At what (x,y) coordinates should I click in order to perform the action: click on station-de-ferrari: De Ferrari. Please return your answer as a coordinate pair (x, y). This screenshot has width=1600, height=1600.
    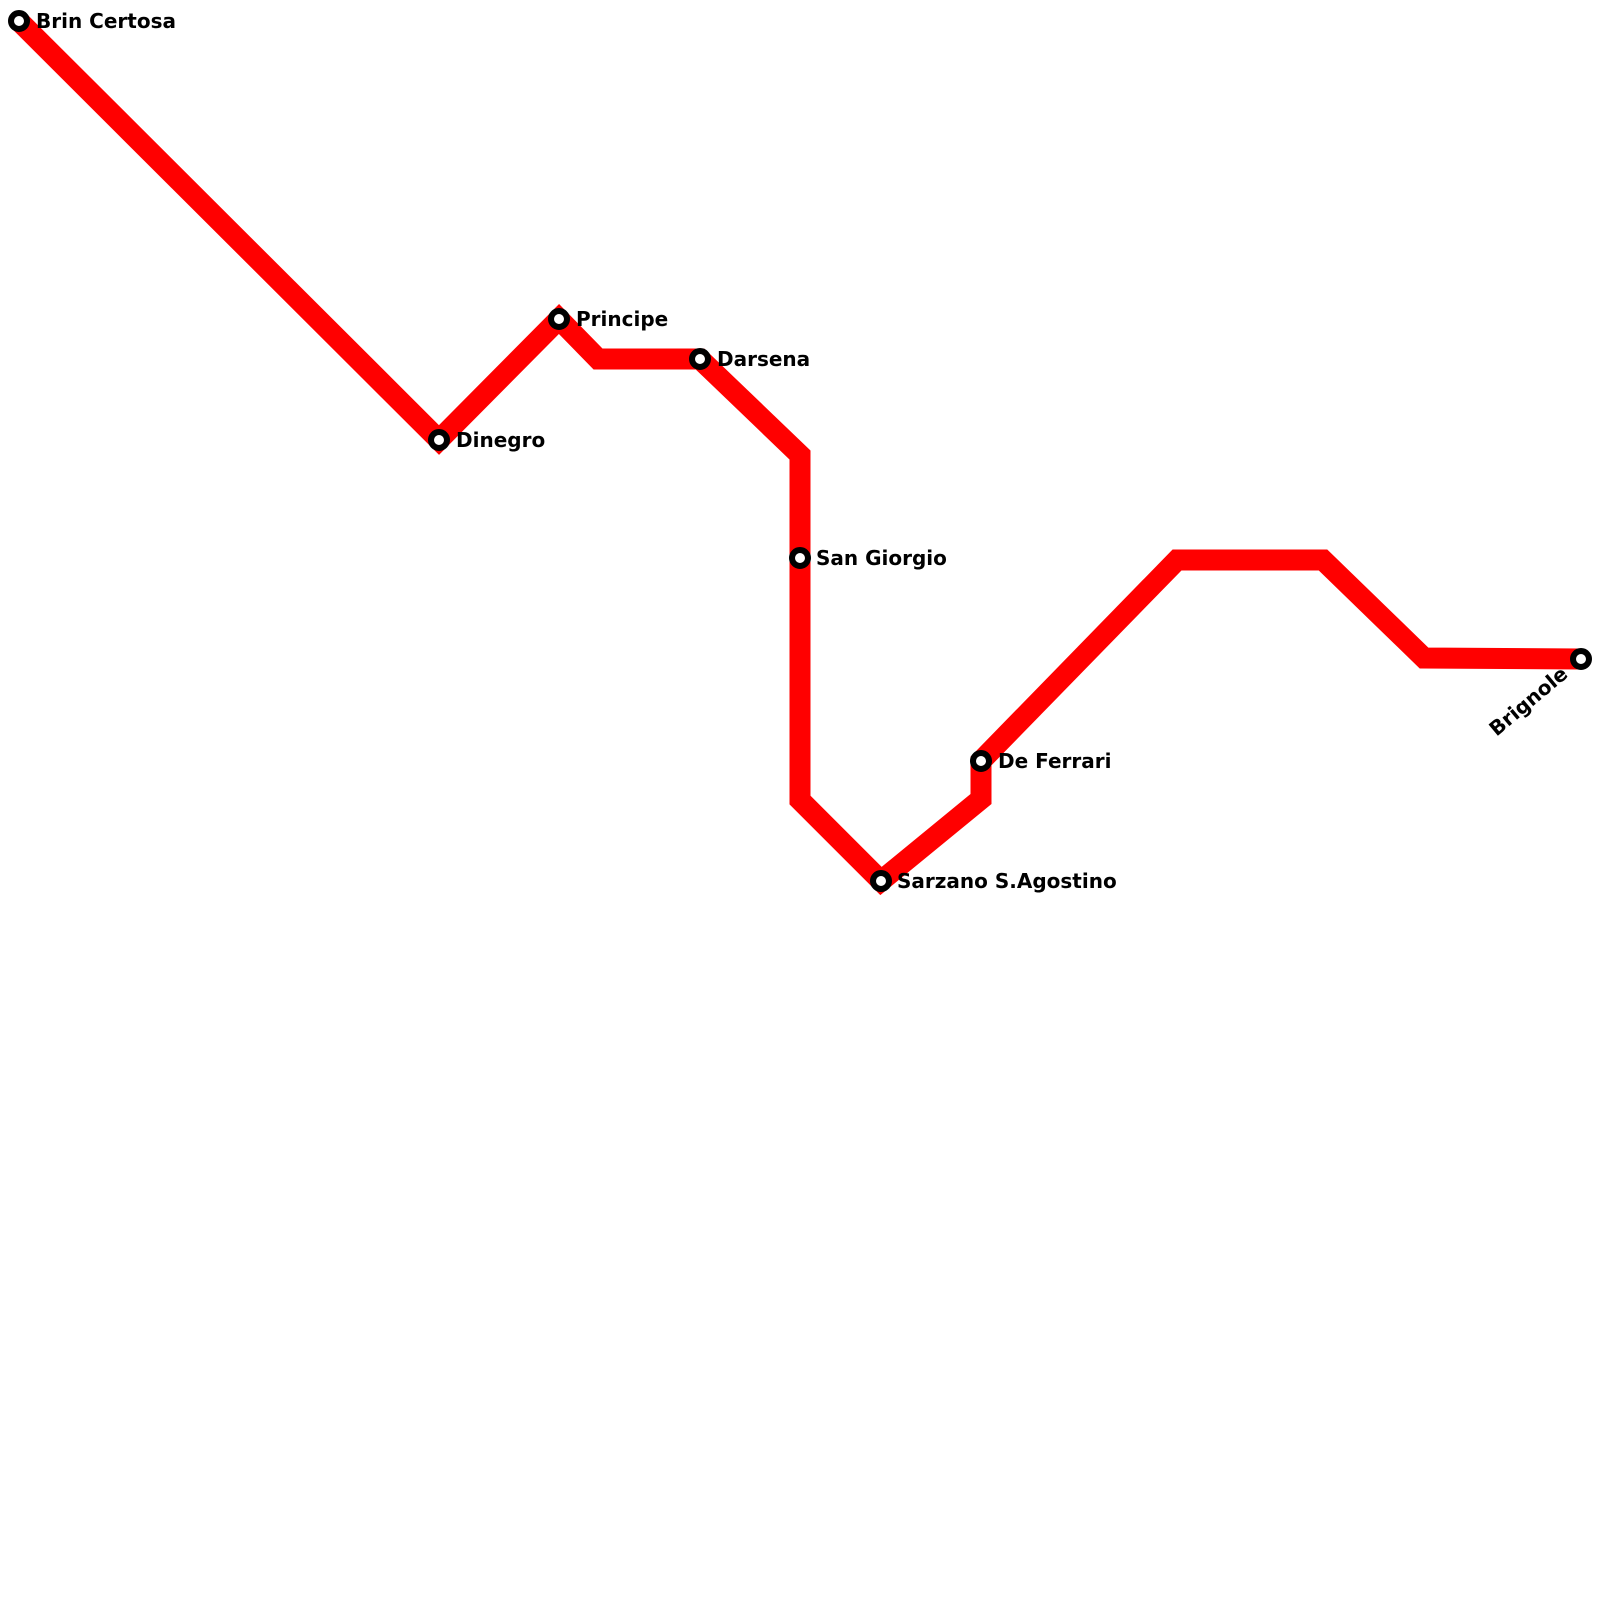
    Looking at the image, I should click on (1041, 761).